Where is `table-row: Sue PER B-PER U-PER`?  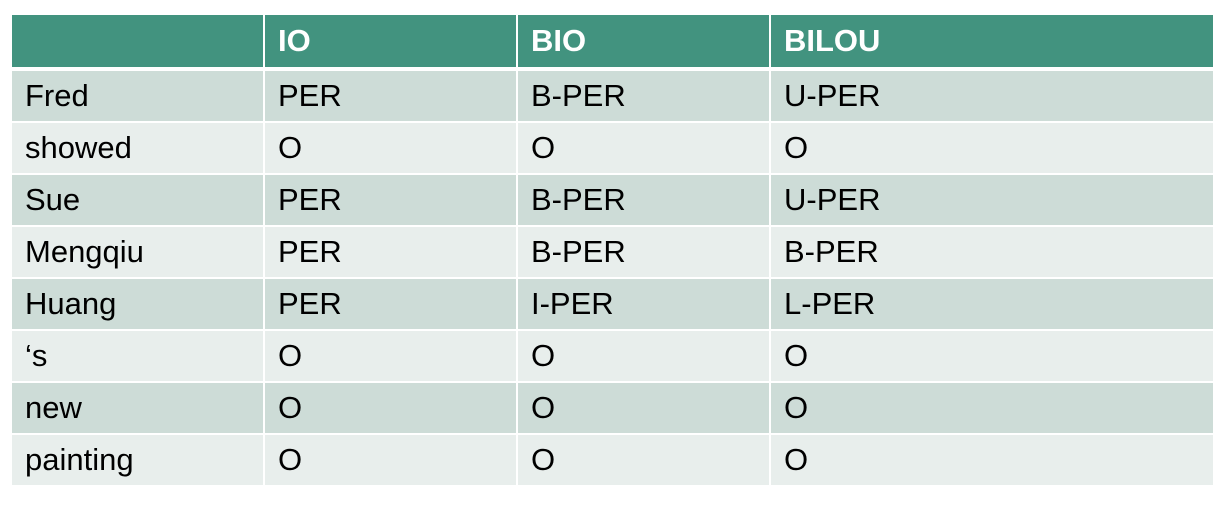
table-row: Sue PER B-PER U-PER is located at coordinates (612, 200).